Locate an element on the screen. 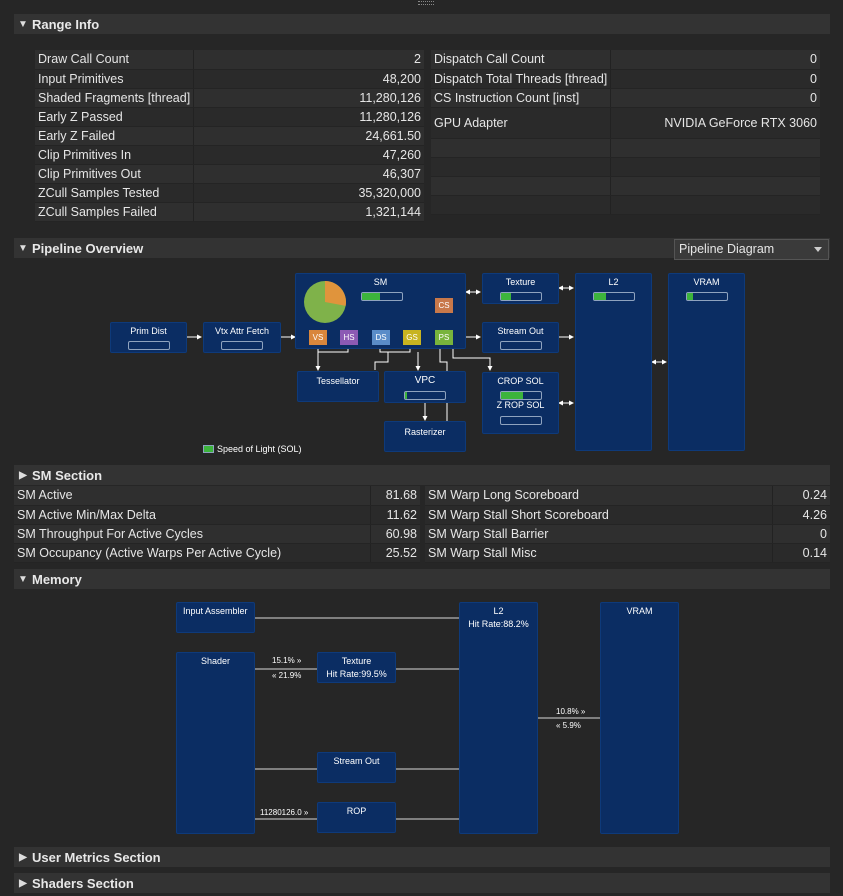 This screenshot has width=843, height=896. table-row: Draw Call Count 2 is located at coordinates (229, 60).